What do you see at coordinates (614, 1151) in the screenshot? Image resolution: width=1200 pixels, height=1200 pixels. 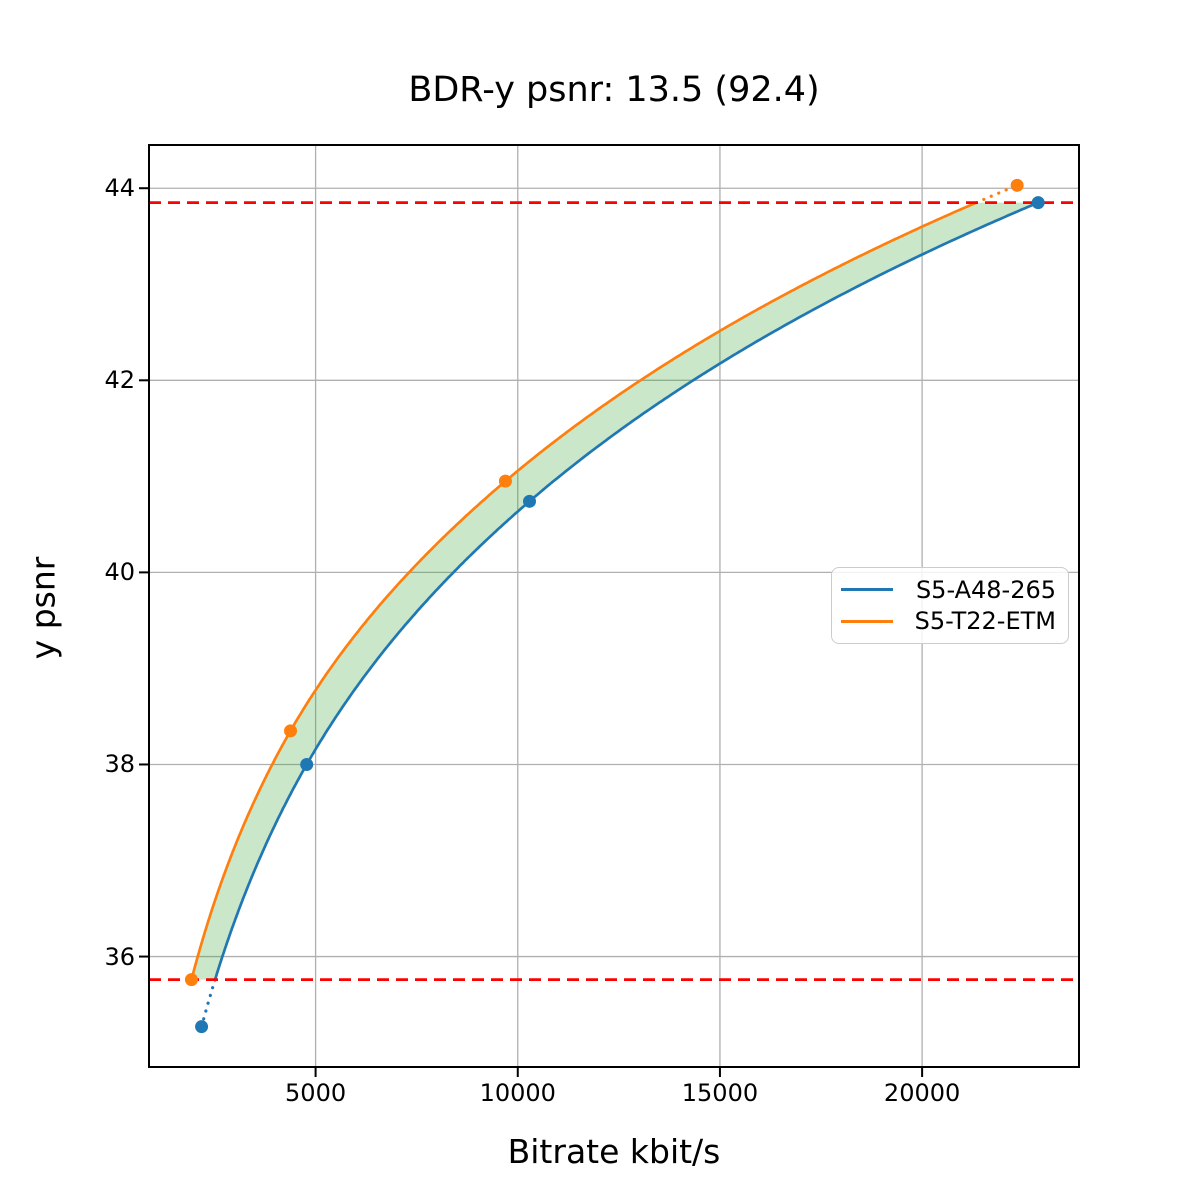 I see `x-axis-label: Bitrate kbit/s` at bounding box center [614, 1151].